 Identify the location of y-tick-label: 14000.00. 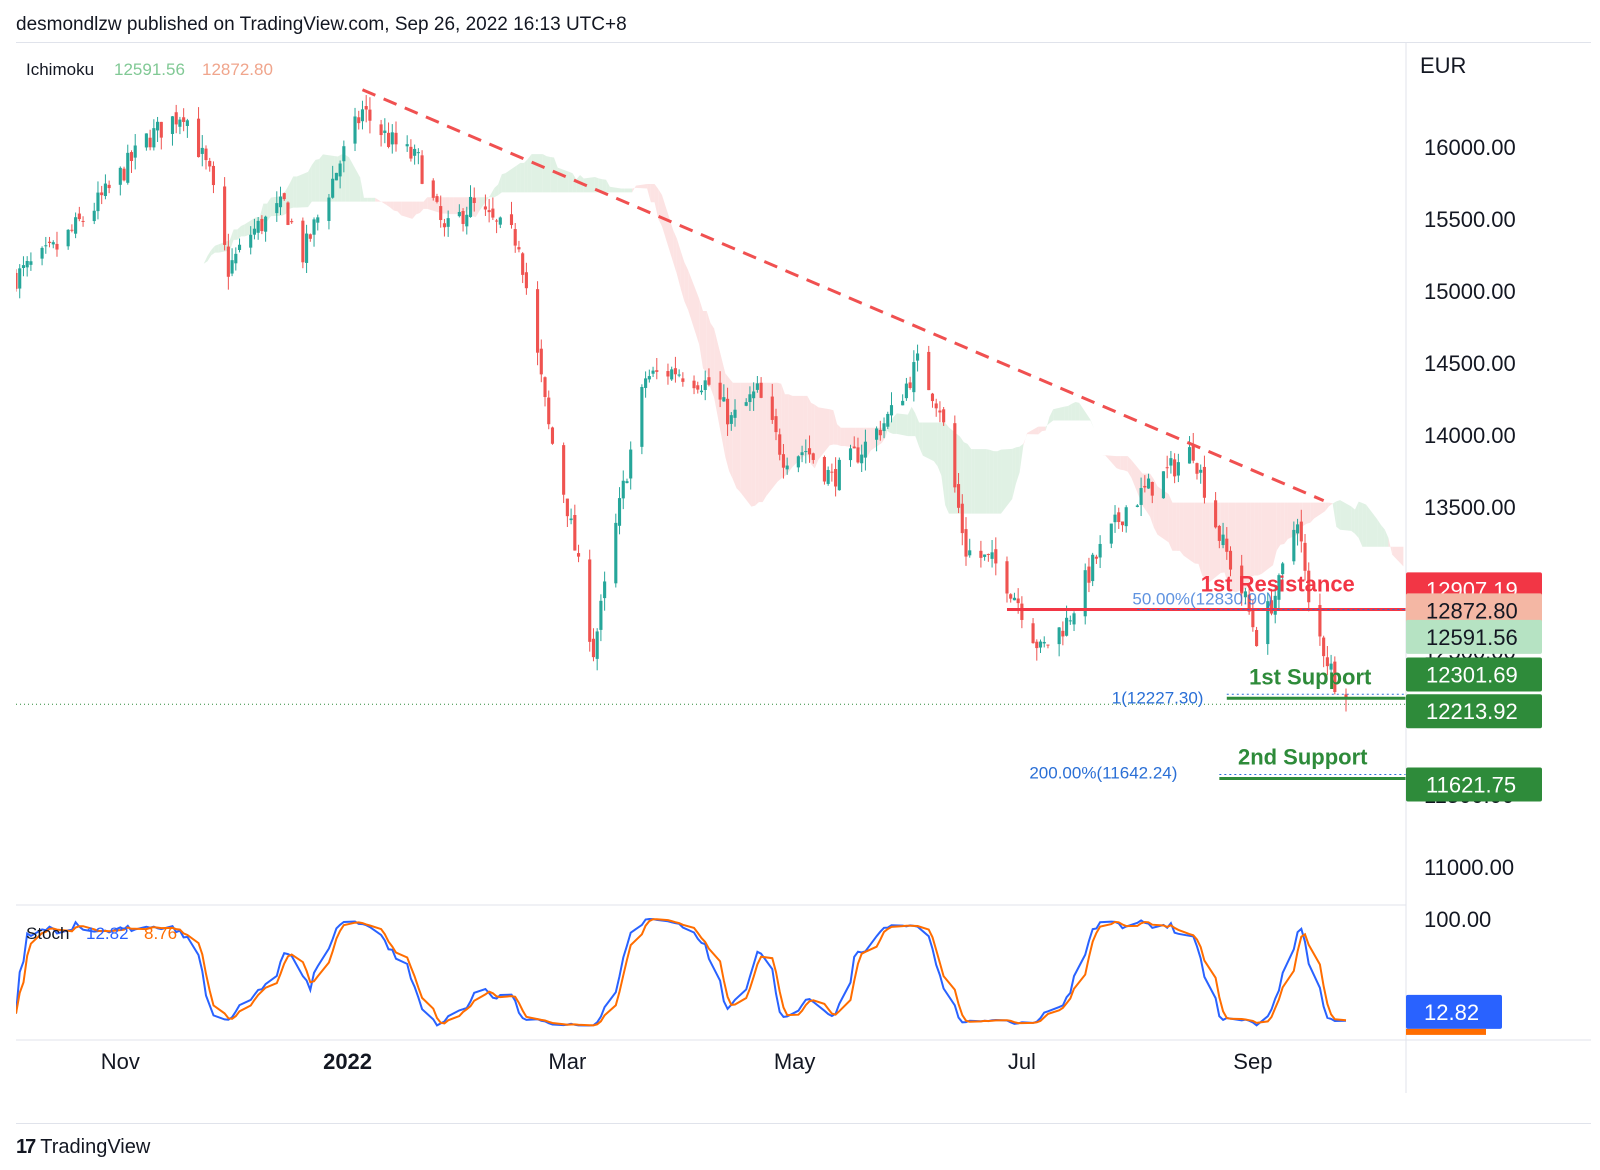
(1470, 435).